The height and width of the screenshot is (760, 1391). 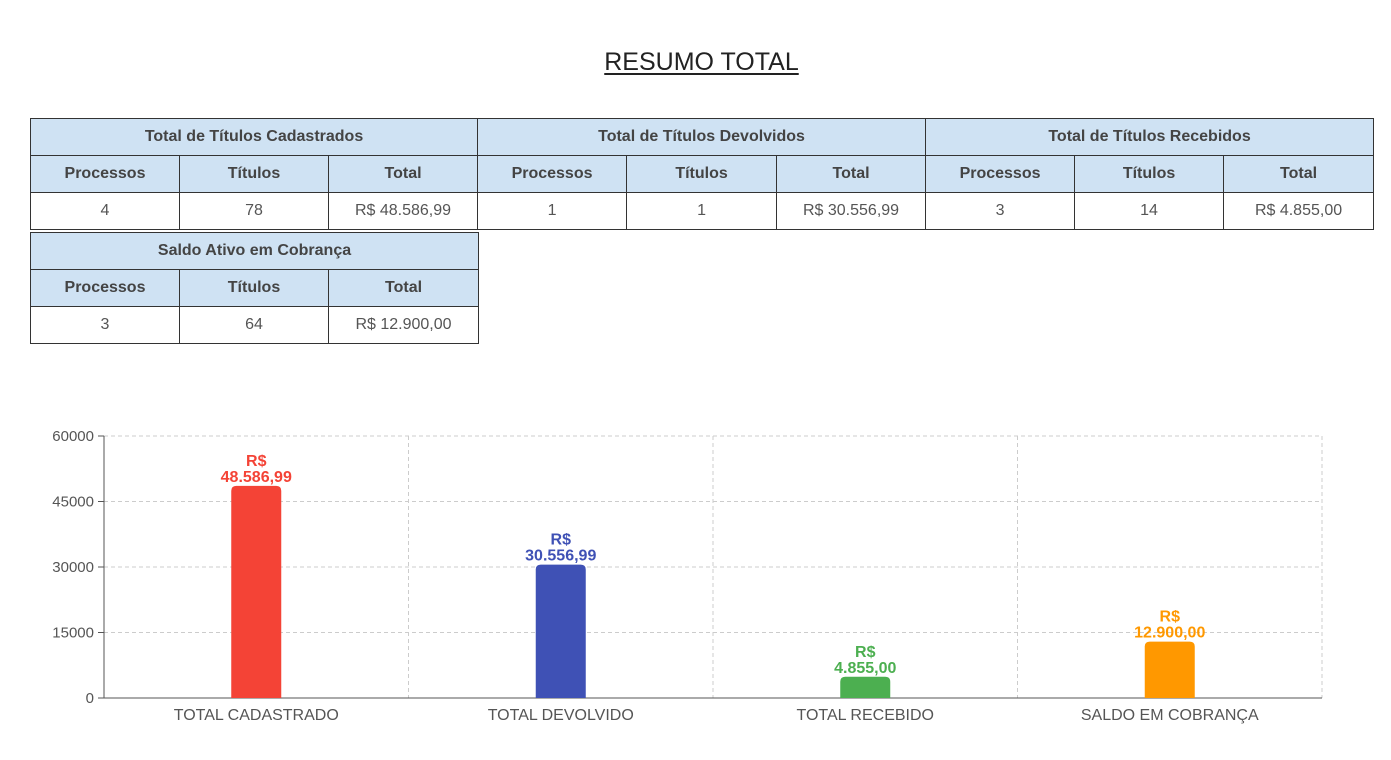 I want to click on x-tick-label: TOTAL RECEBIDO, so click(x=865, y=715).